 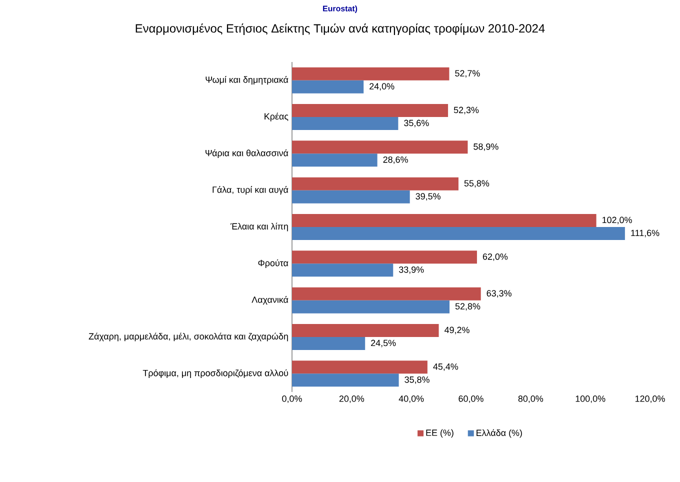 What do you see at coordinates (471, 399) in the screenshot?
I see `x-tick-label: 60,0%` at bounding box center [471, 399].